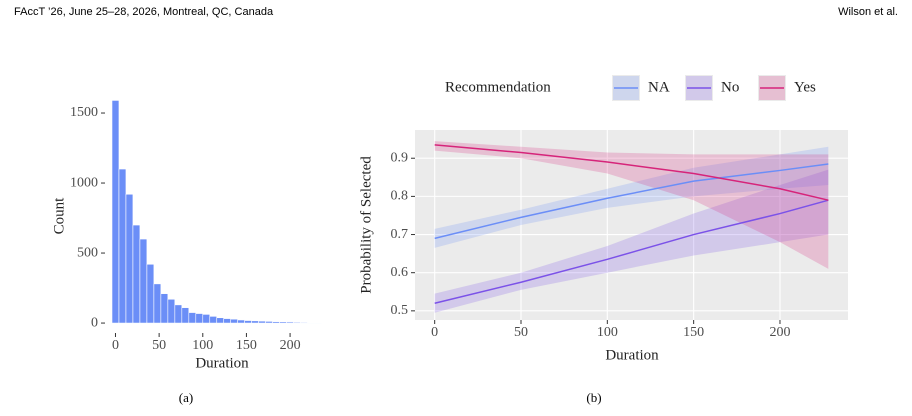  What do you see at coordinates (400, 310) in the screenshot?
I see `y-tick-label: 0.5` at bounding box center [400, 310].